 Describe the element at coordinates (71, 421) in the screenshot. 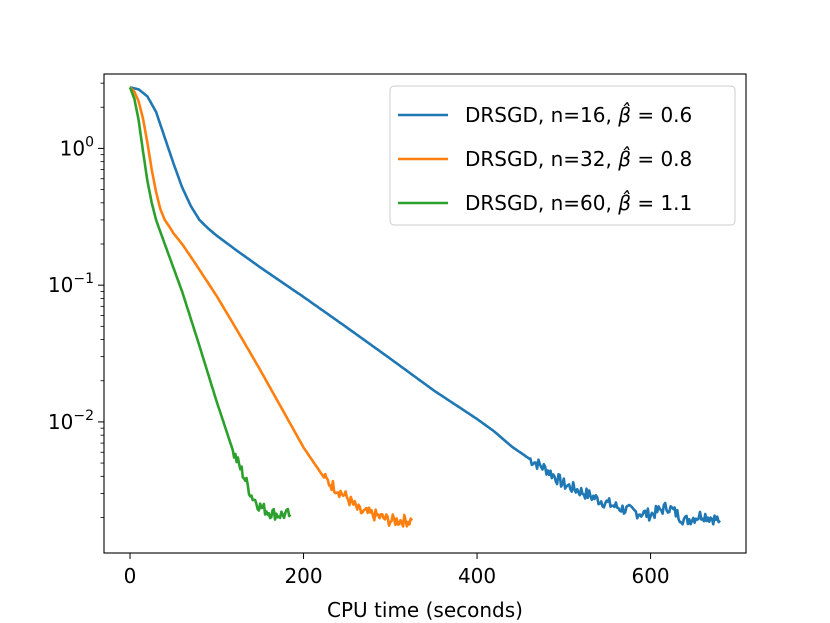

I see `y-tick-label: 10⁻²` at that location.